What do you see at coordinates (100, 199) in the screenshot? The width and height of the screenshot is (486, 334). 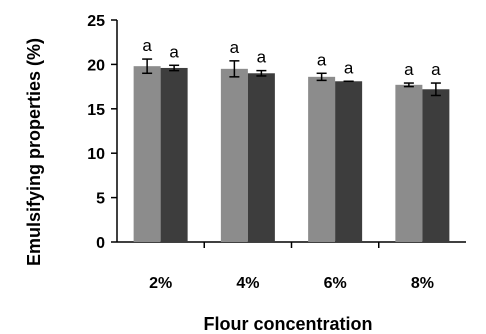 I see `y-tick-label: 5` at bounding box center [100, 199].